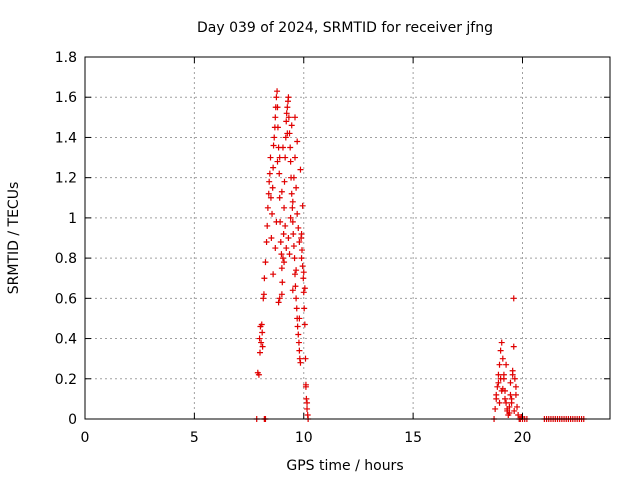  What do you see at coordinates (413, 438) in the screenshot?
I see `x-tick-label: 15` at bounding box center [413, 438].